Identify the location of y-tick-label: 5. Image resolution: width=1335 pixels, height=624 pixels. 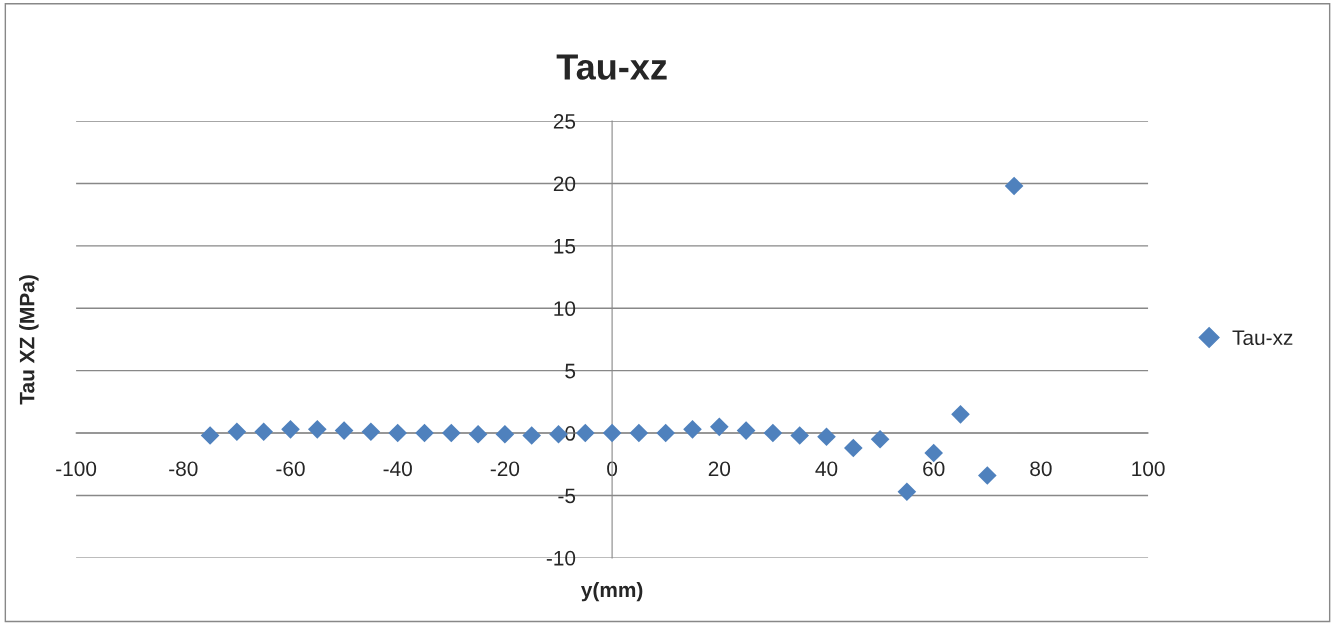
(570, 371).